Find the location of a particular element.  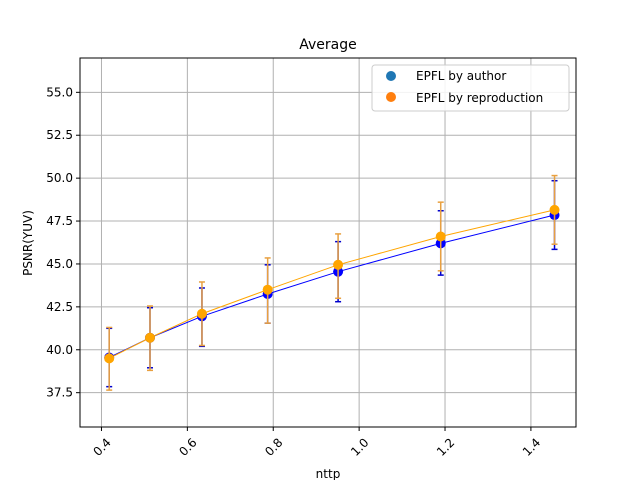

legend-box is located at coordinates (470, 88).